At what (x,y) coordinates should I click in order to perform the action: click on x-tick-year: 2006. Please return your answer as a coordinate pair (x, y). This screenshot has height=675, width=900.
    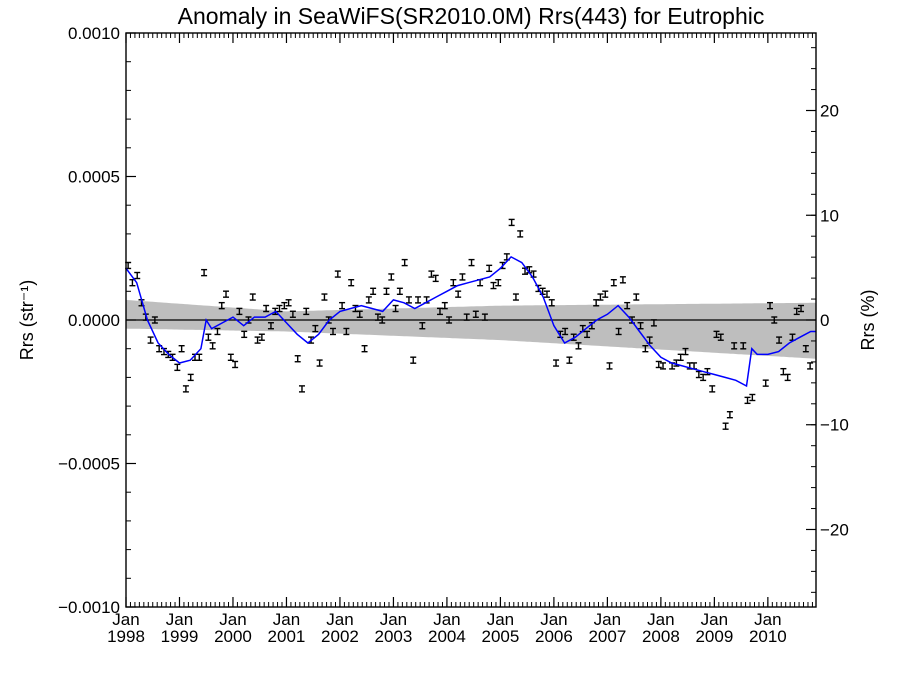
    Looking at the image, I should click on (554, 636).